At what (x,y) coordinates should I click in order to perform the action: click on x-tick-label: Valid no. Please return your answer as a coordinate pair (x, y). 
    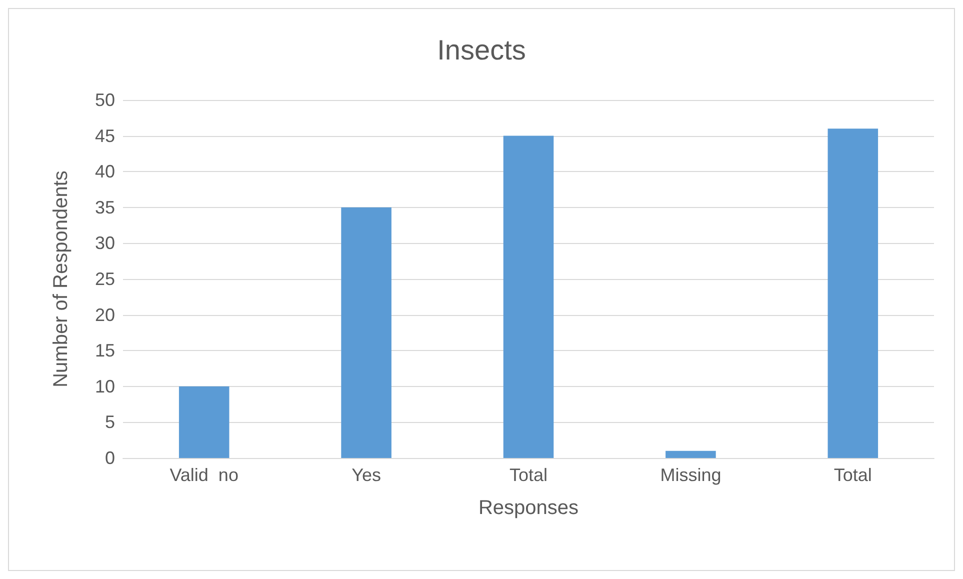
    Looking at the image, I should click on (204, 475).